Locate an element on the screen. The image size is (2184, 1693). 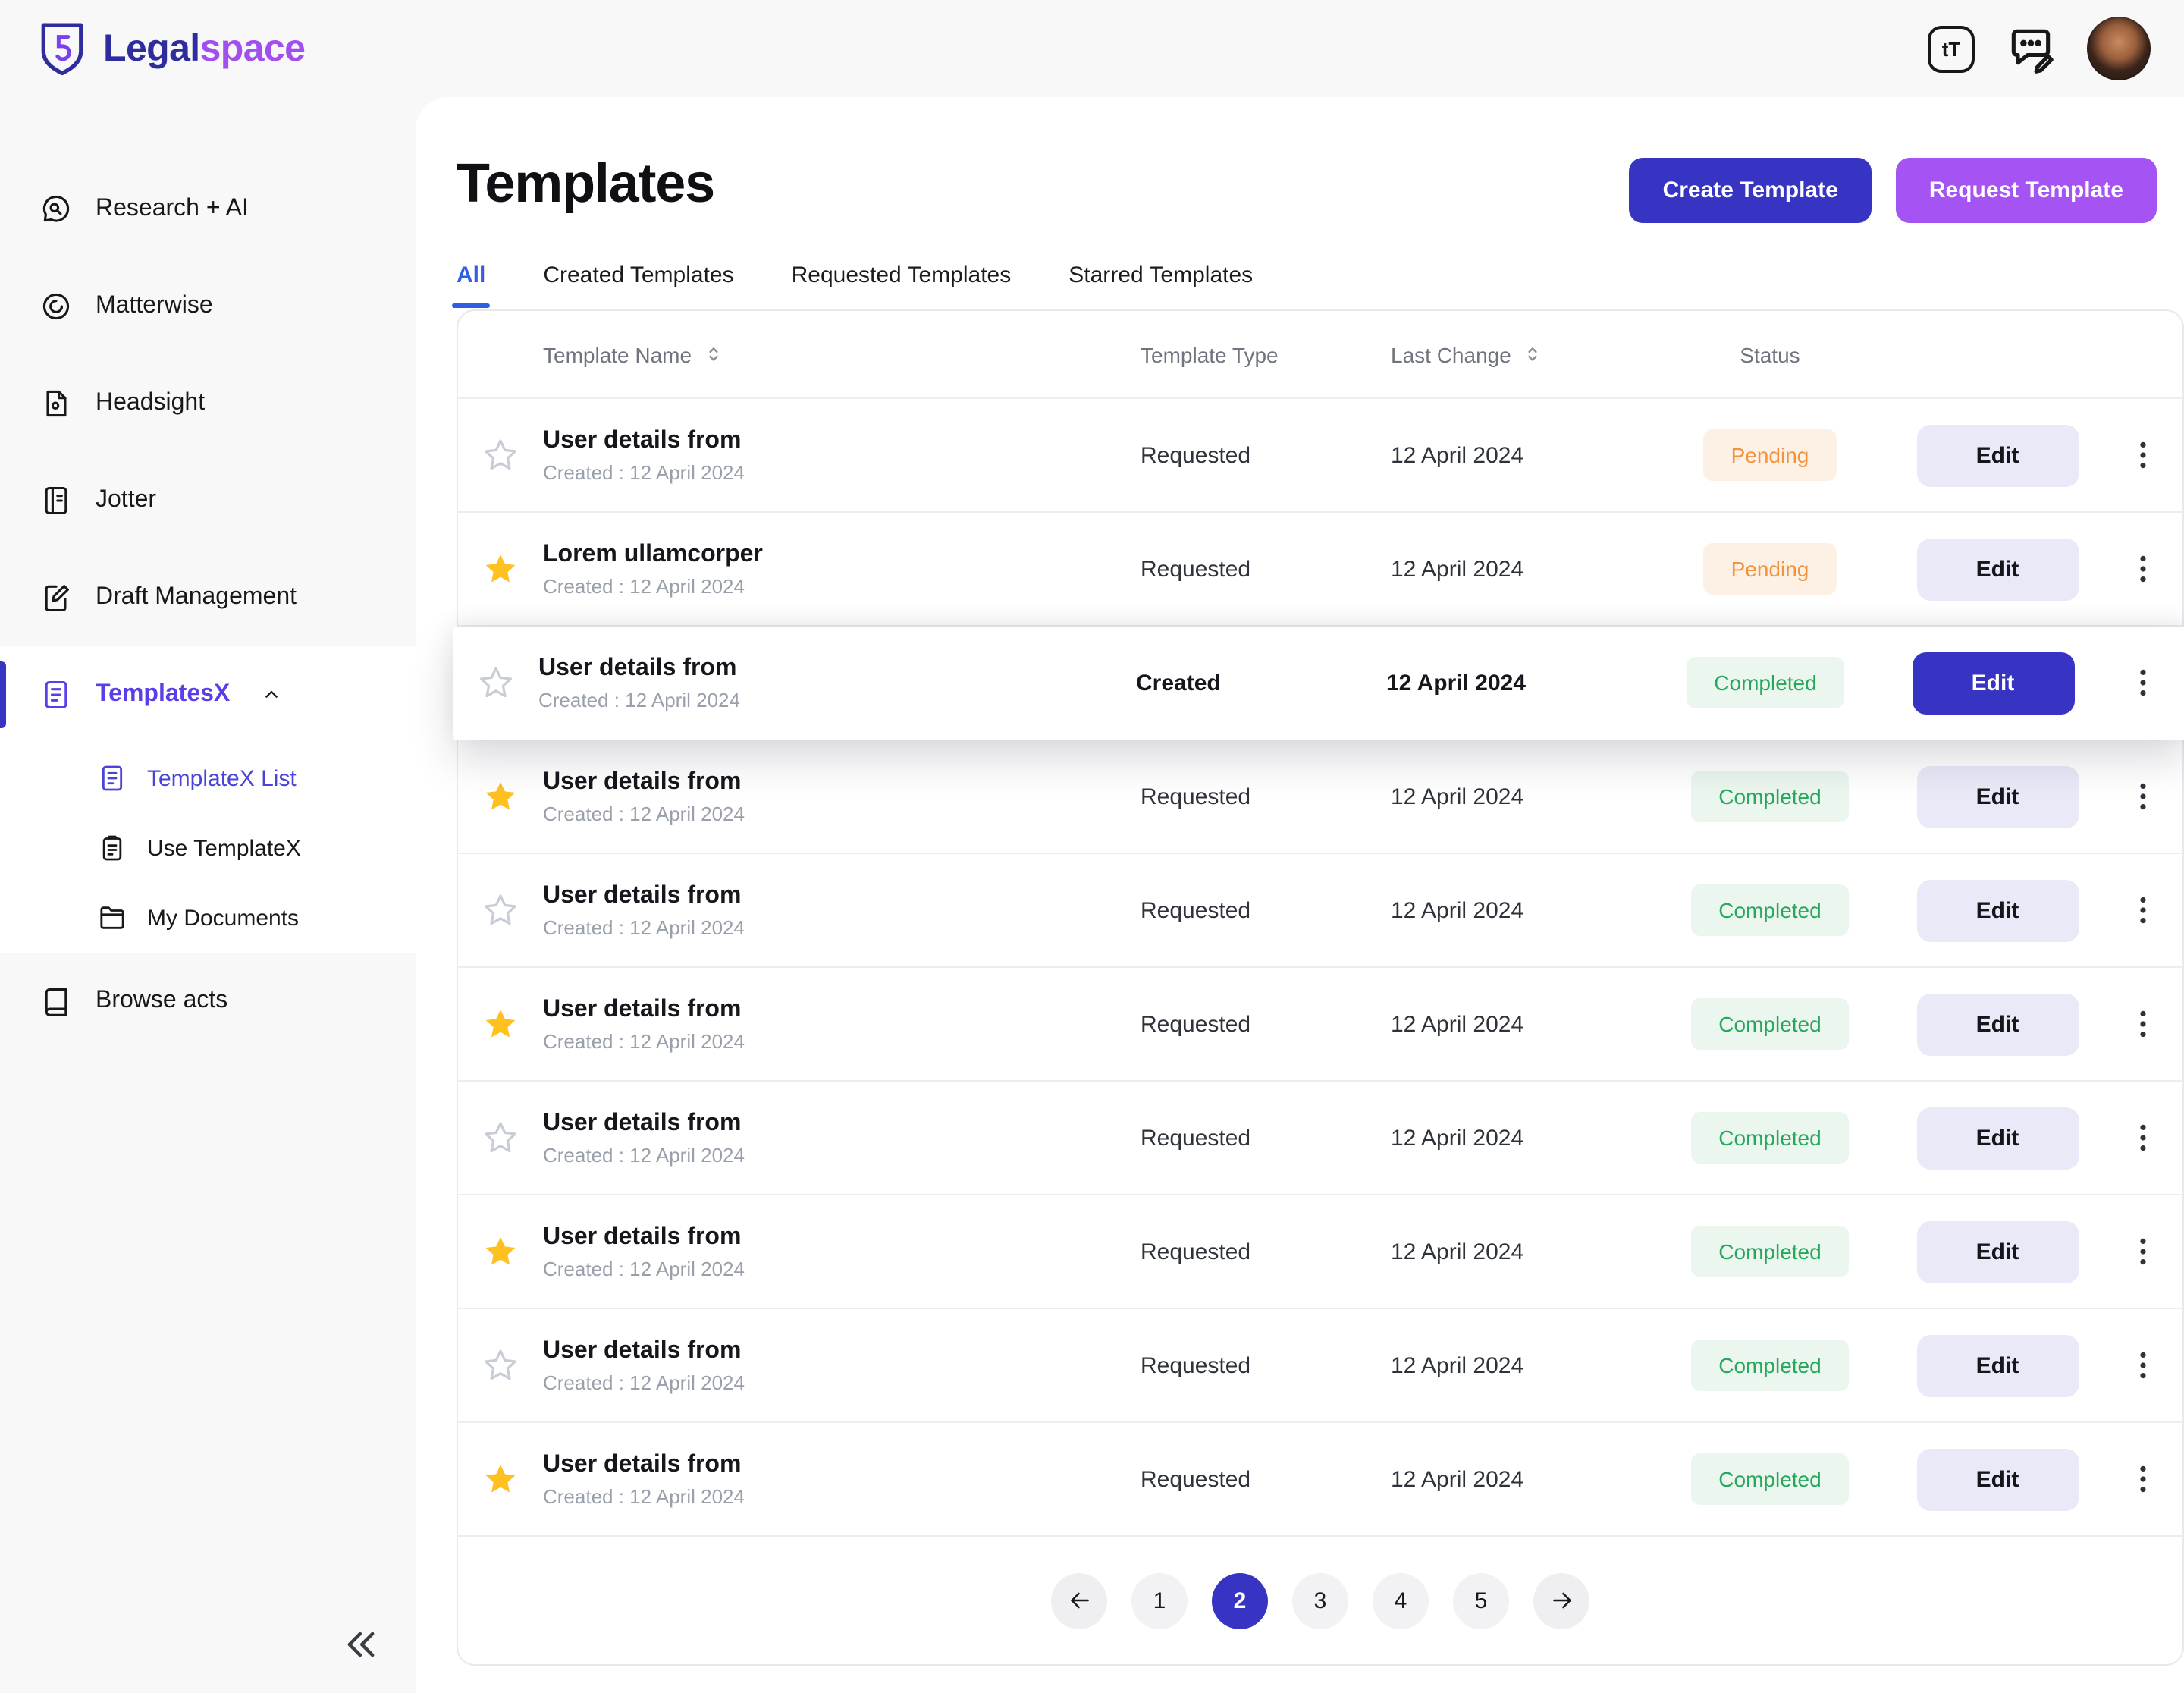
sidebar-subitem-label: Use TemplateX is located at coordinates (224, 848).